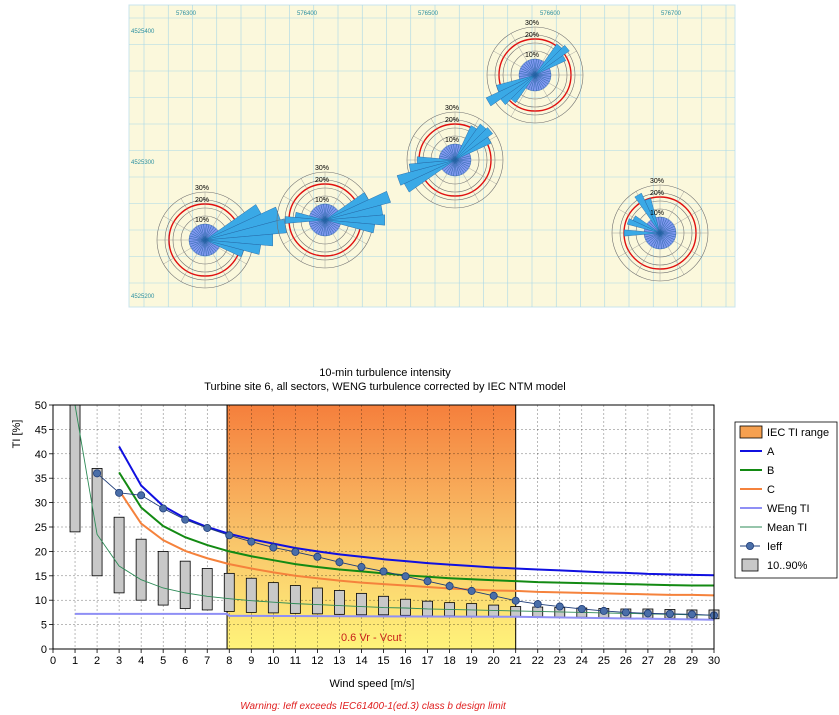 The width and height of the screenshot is (839, 715). What do you see at coordinates (41, 455) in the screenshot?
I see `y-tick-label: 40` at bounding box center [41, 455].